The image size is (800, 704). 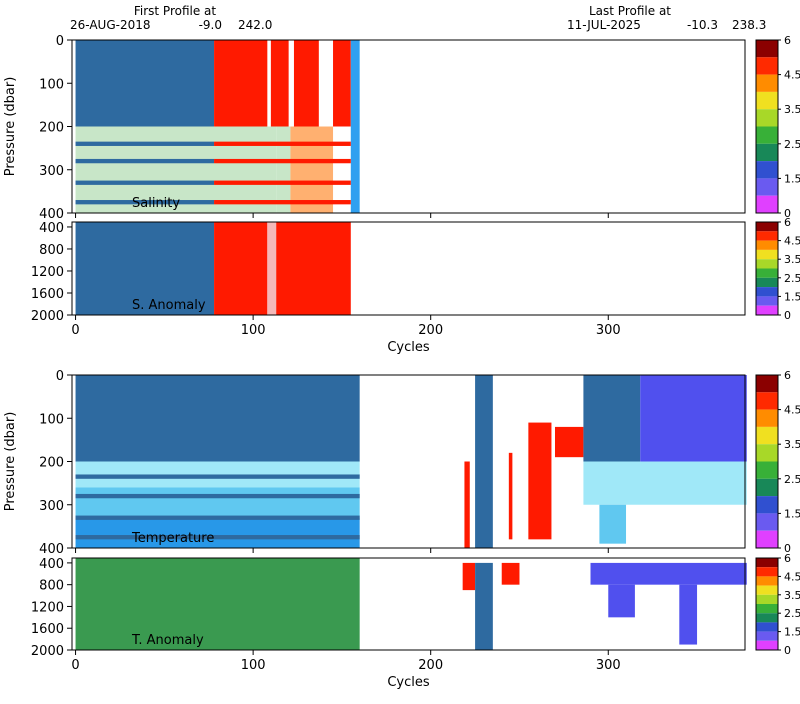 I want to click on x-tick-label: 300, so click(x=608, y=330).